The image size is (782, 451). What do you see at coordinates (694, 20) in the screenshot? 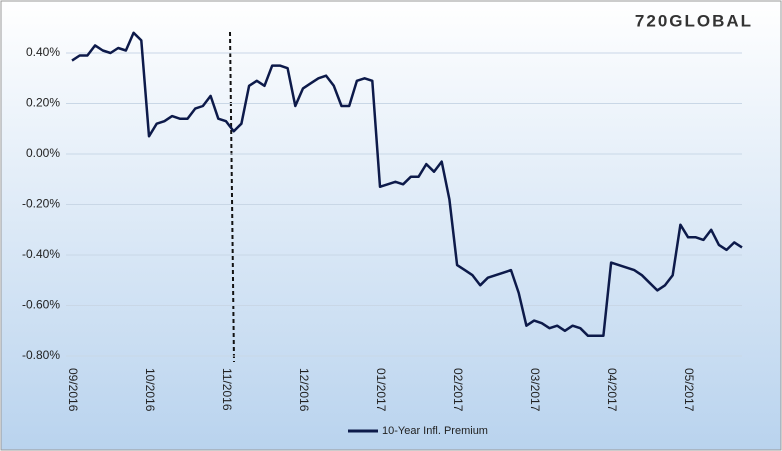
I see `logo: 720GLOBAL` at bounding box center [694, 20].